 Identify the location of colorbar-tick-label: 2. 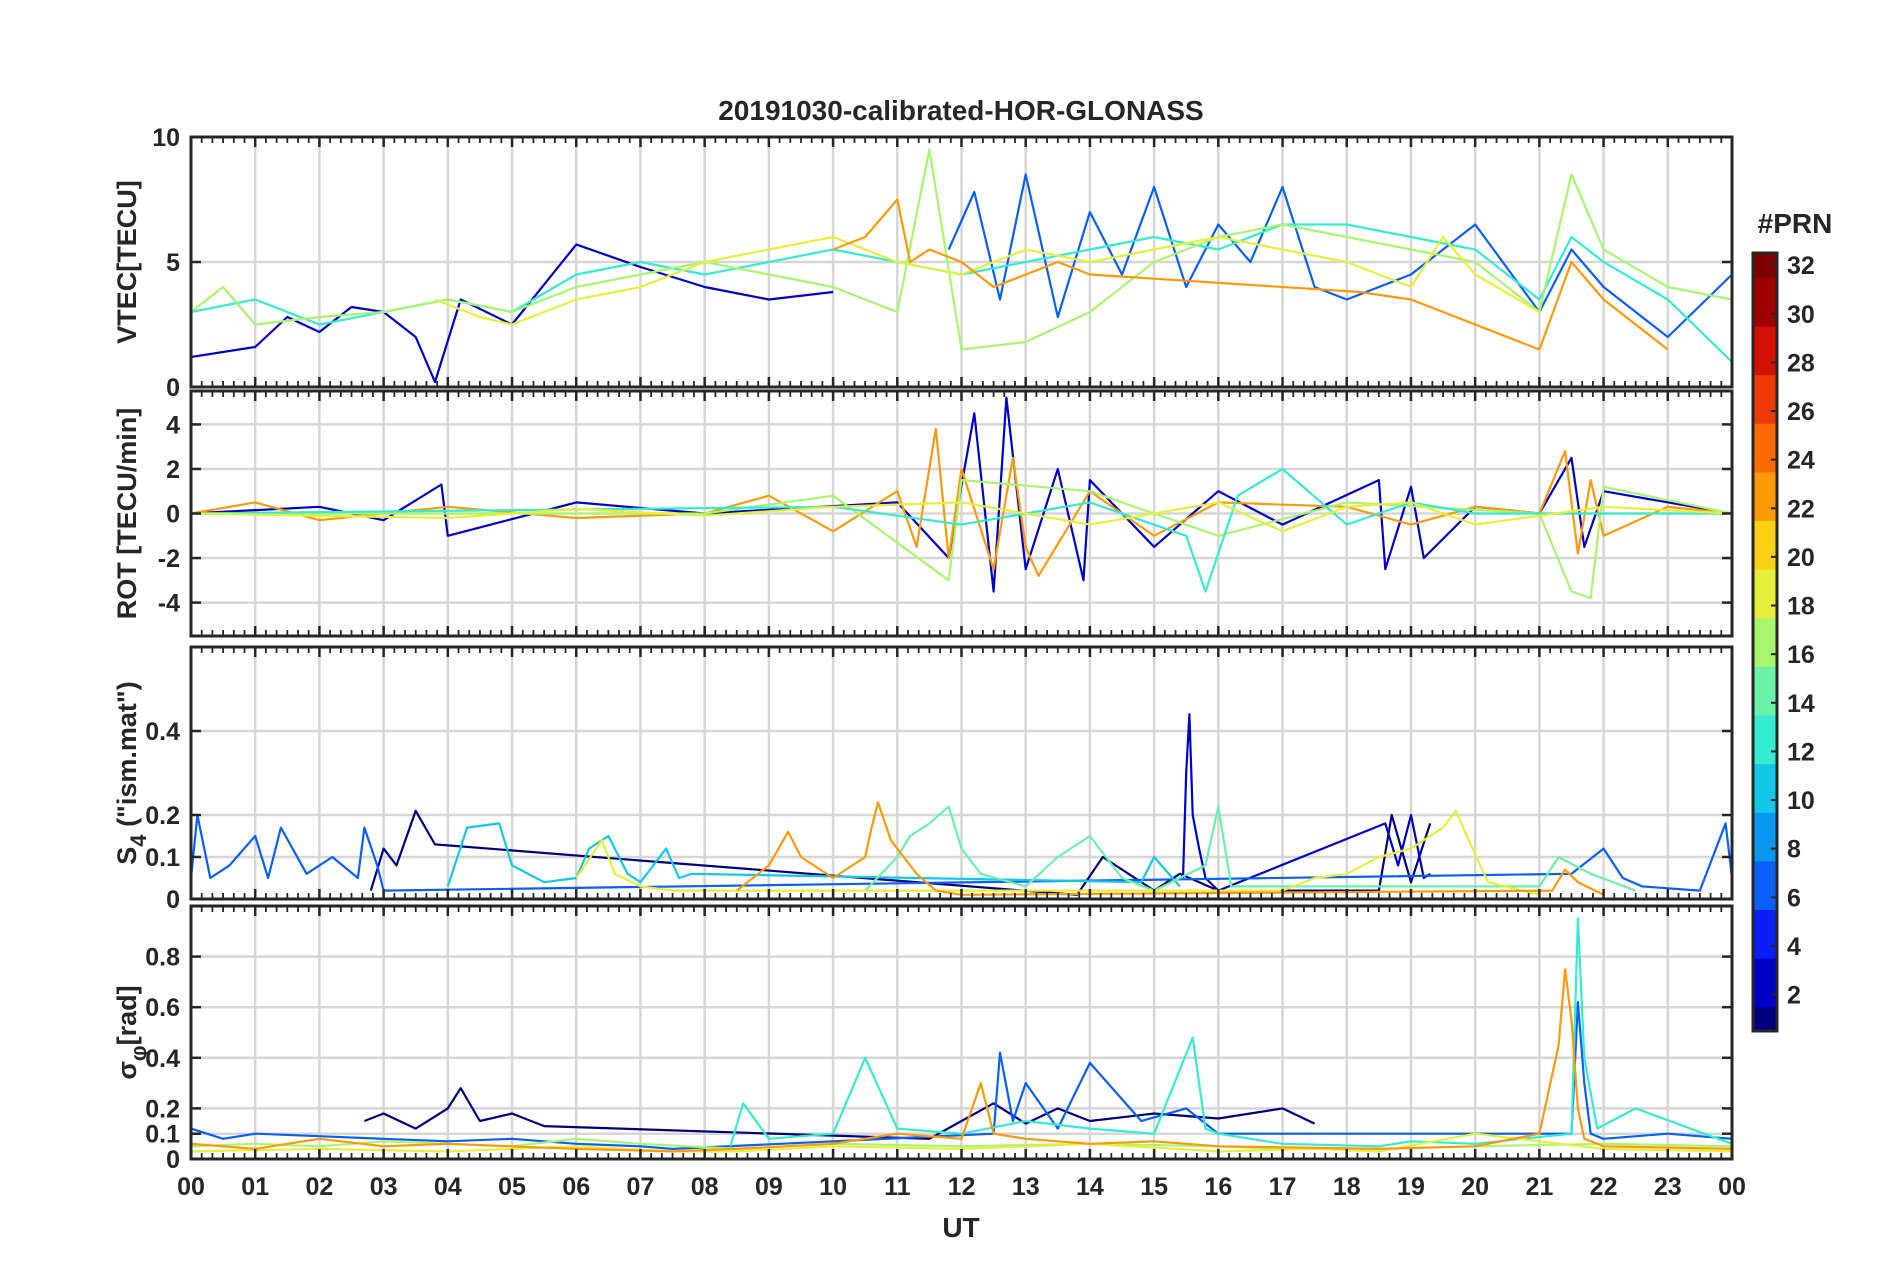
(1794, 996).